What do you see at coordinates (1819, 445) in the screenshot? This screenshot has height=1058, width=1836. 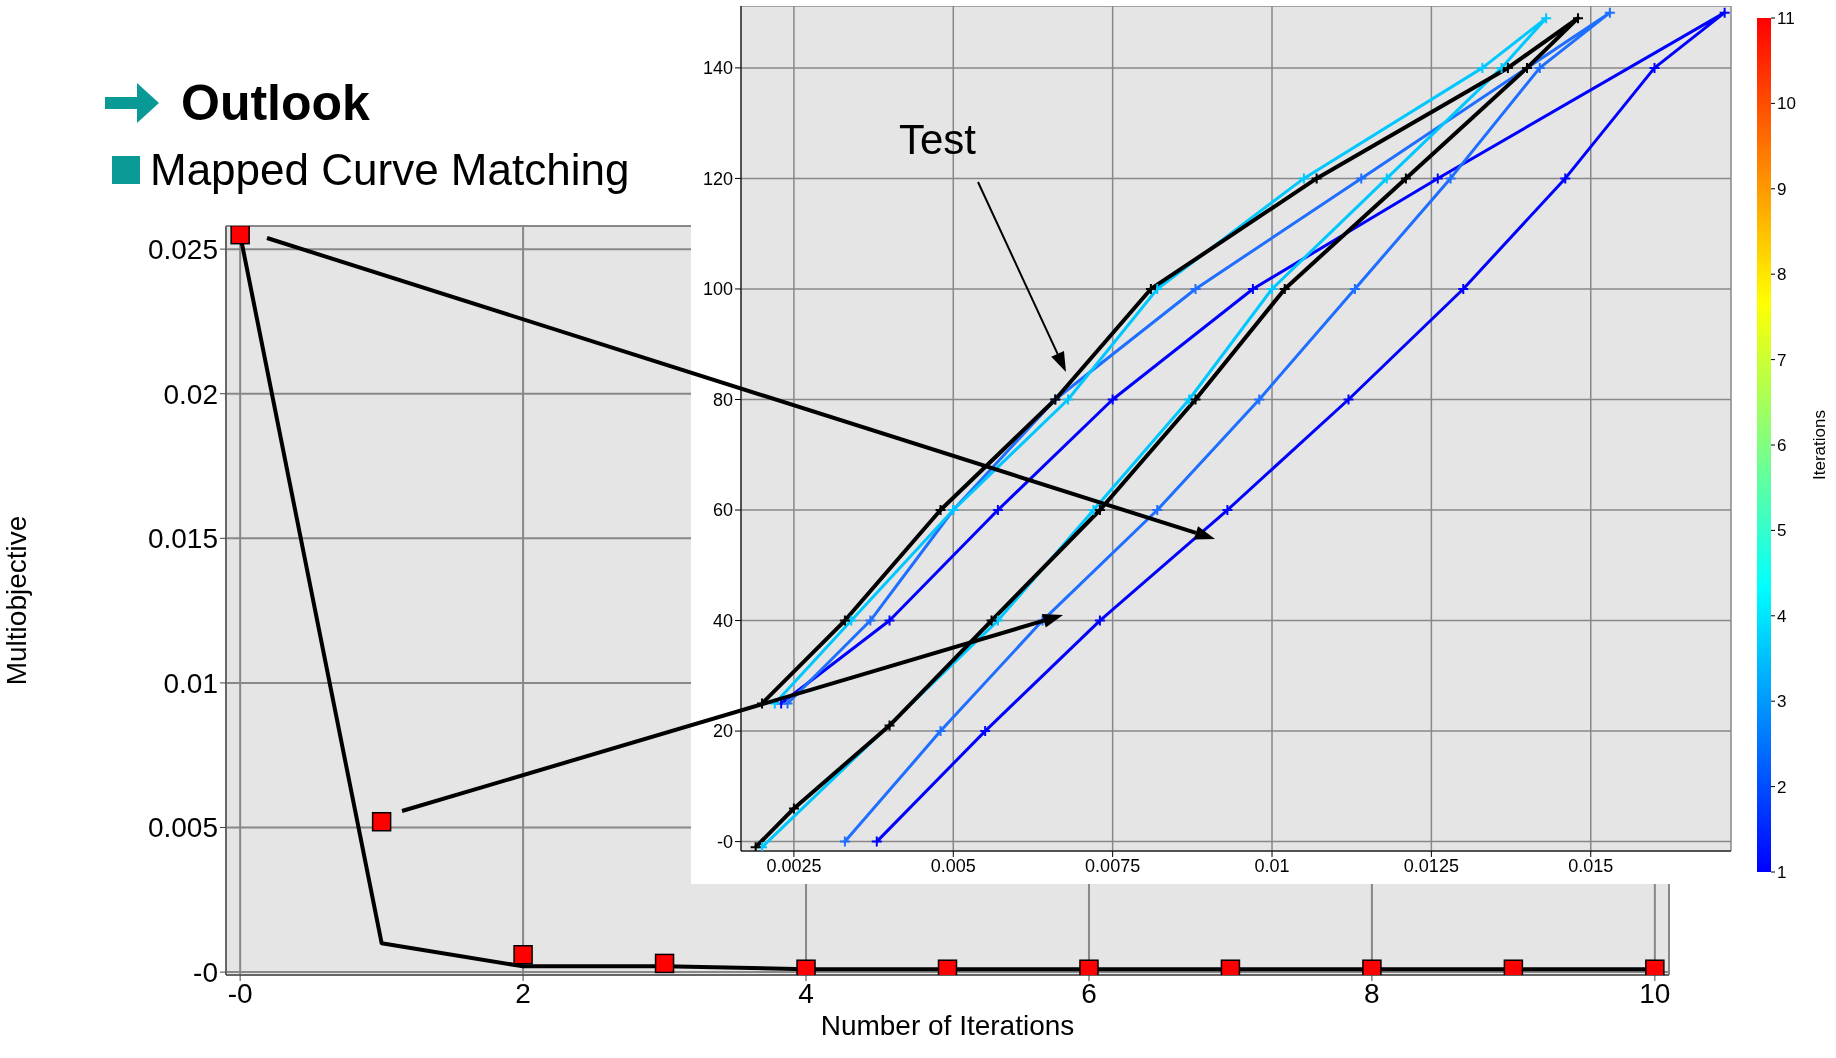 I see `color-bar-title: Iterations` at bounding box center [1819, 445].